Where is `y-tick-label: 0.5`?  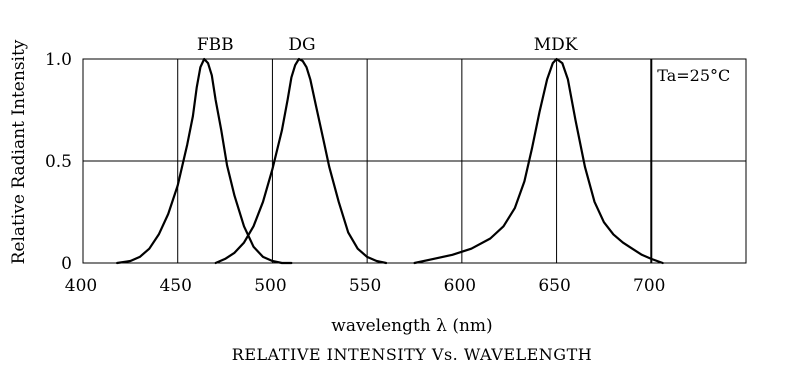
y-tick-label: 0.5 is located at coordinates (58, 162).